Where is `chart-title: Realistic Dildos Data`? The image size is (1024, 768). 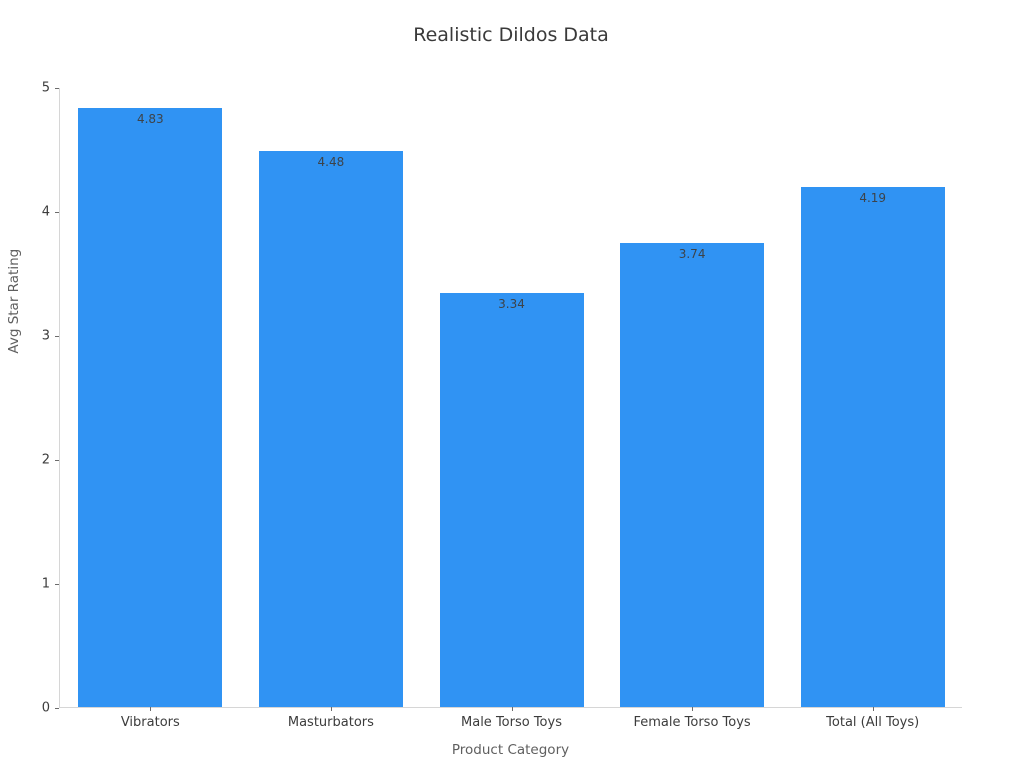 chart-title: Realistic Dildos Data is located at coordinates (511, 35).